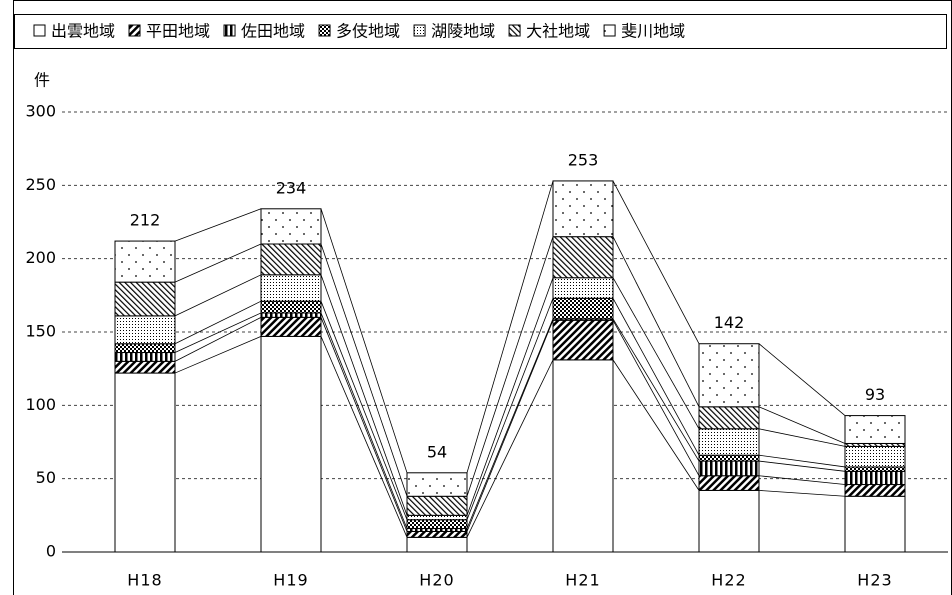 This screenshot has width=952, height=595. Describe the element at coordinates (40, 331) in the screenshot. I see `y-tick-label: 150` at that location.